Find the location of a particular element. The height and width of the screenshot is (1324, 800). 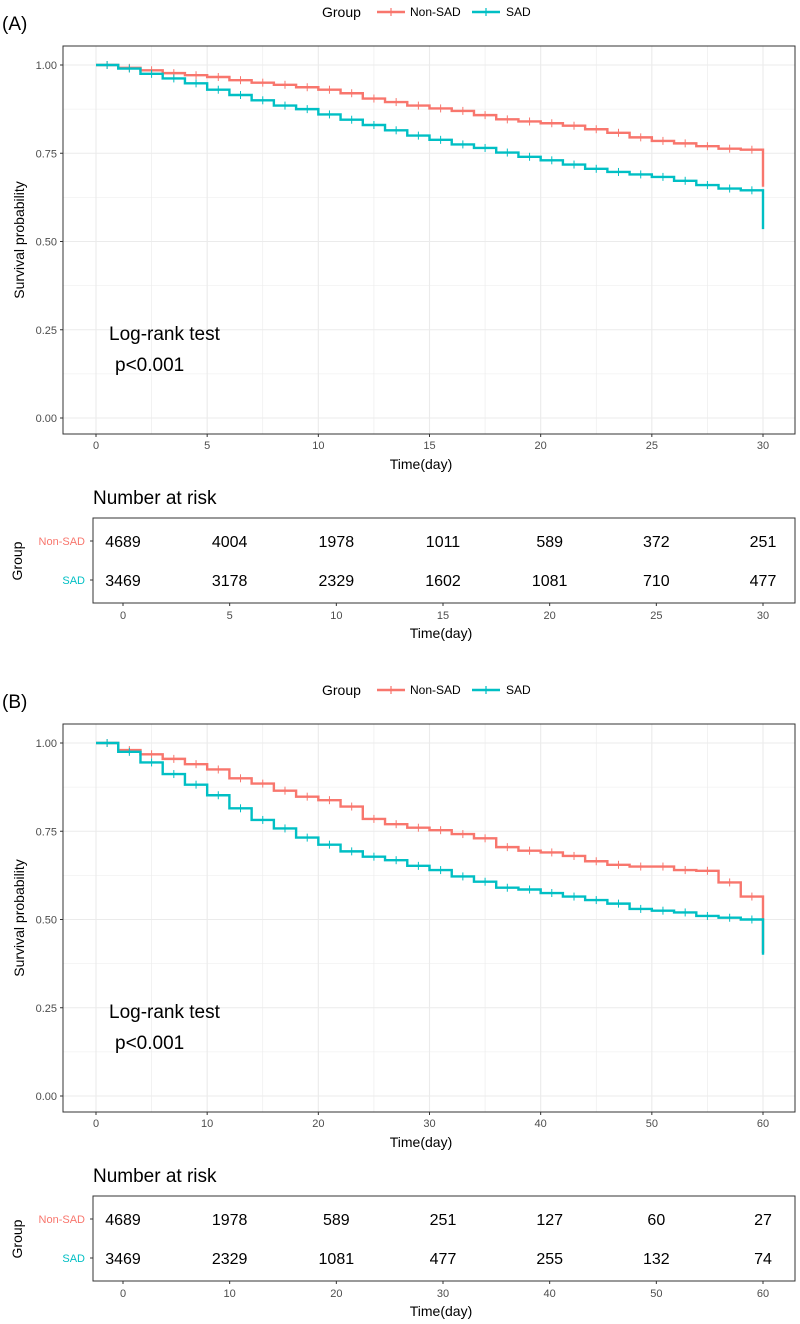

x-tick-label: 25 is located at coordinates (652, 446).